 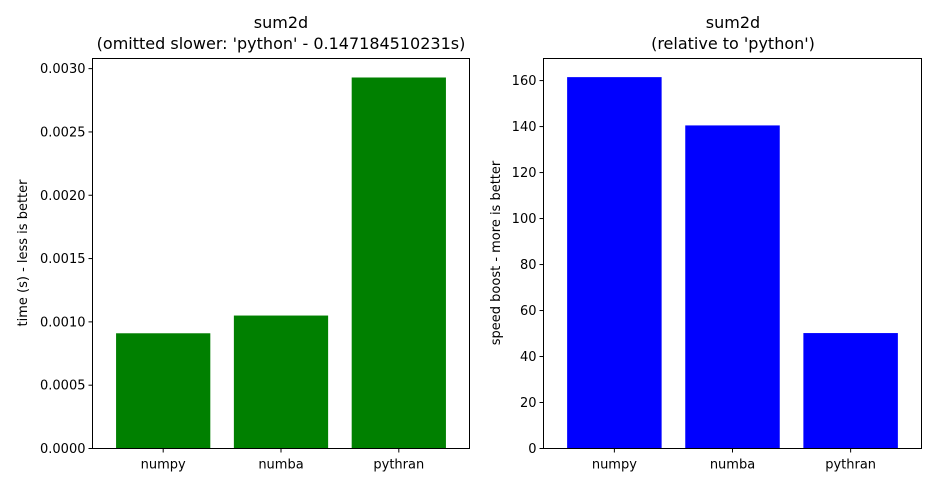 I want to click on y-tick-label: 40, so click(x=528, y=357).